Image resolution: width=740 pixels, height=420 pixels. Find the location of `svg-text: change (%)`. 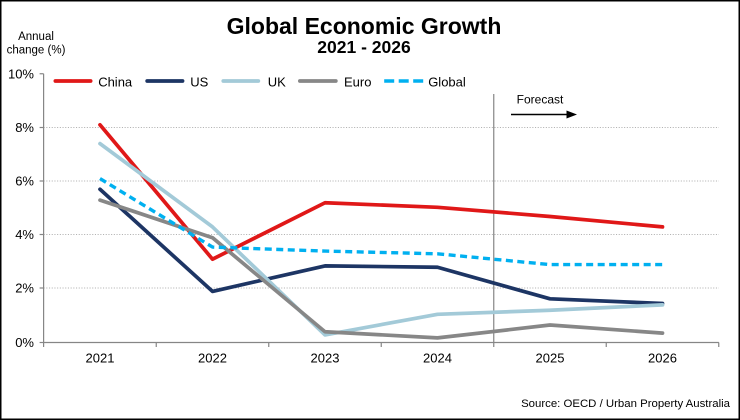

svg-text: change (%) is located at coordinates (36, 51).